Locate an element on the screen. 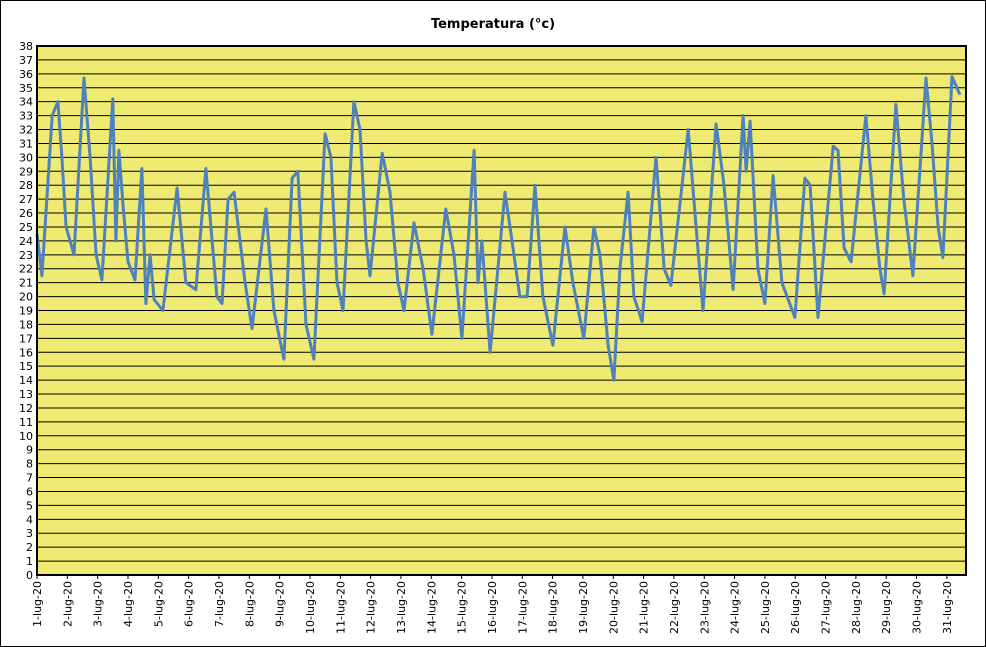 The image size is (986, 647). y-tick-label: 2 is located at coordinates (29, 547).